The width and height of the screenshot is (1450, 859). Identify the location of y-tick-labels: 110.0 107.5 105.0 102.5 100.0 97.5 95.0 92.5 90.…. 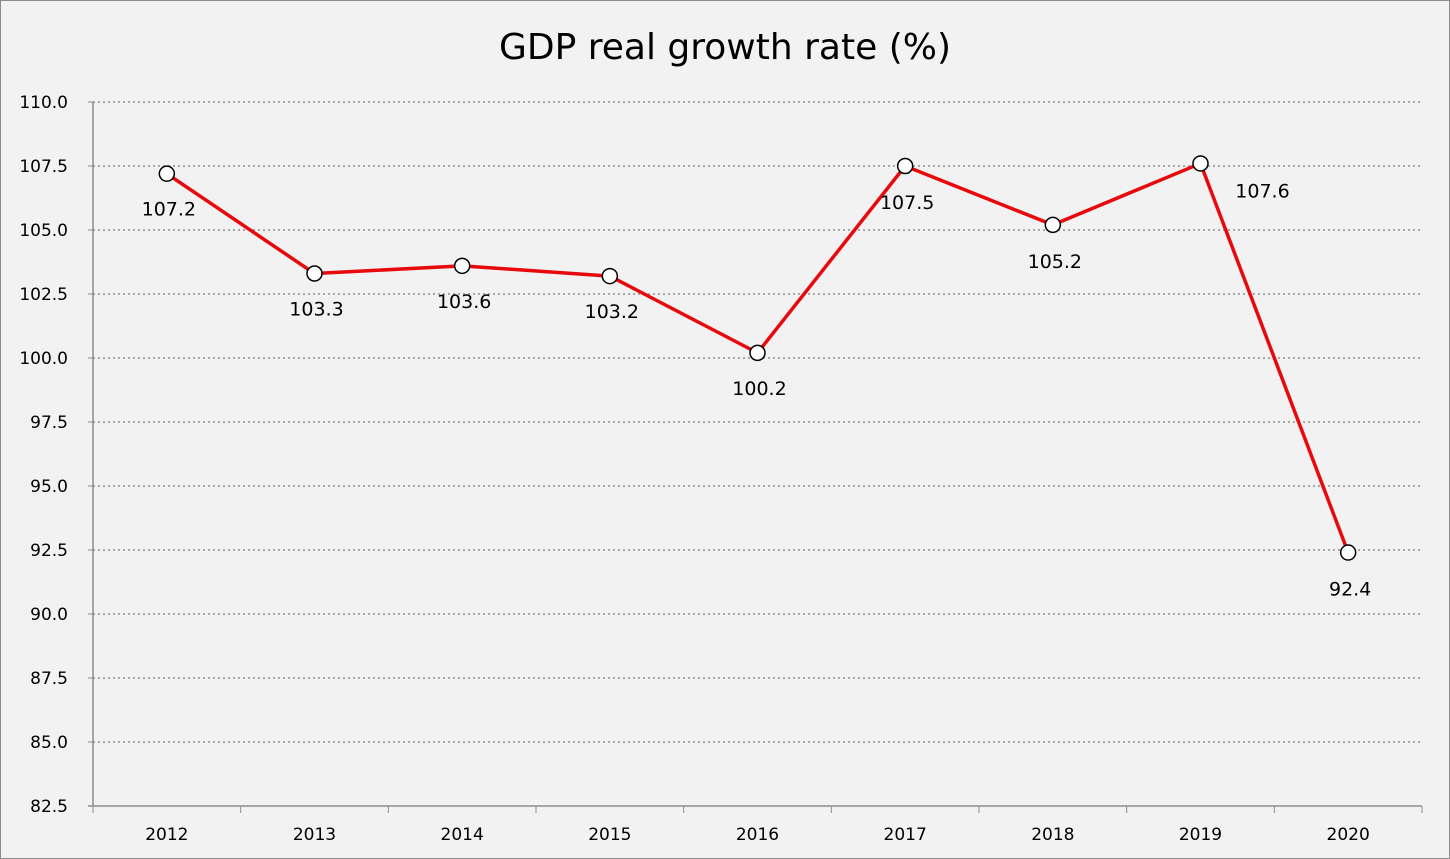
(43, 455).